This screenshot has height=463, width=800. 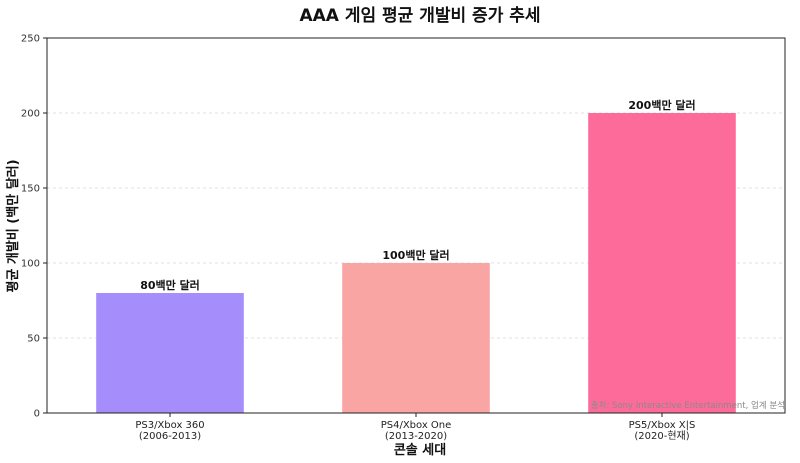 I want to click on x-tick-label-line: PS5/Xbox X|S, so click(x=662, y=425).